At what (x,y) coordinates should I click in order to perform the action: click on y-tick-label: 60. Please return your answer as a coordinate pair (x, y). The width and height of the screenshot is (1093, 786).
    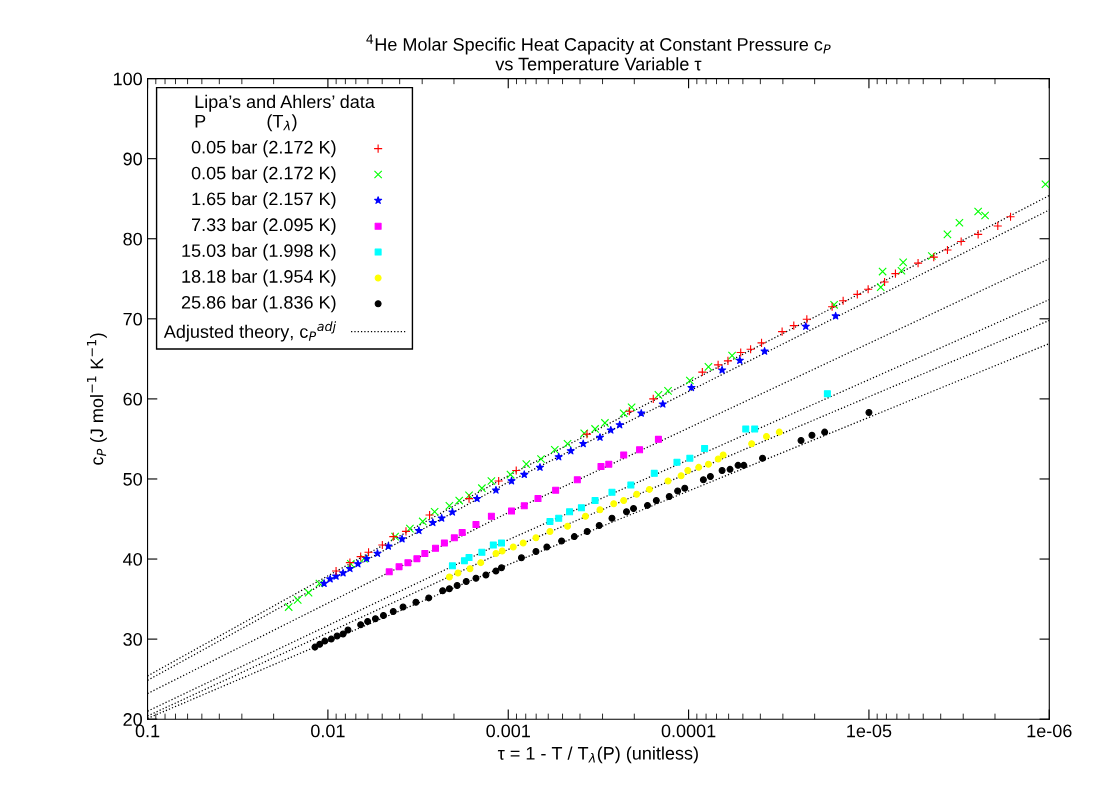
    Looking at the image, I should click on (132, 399).